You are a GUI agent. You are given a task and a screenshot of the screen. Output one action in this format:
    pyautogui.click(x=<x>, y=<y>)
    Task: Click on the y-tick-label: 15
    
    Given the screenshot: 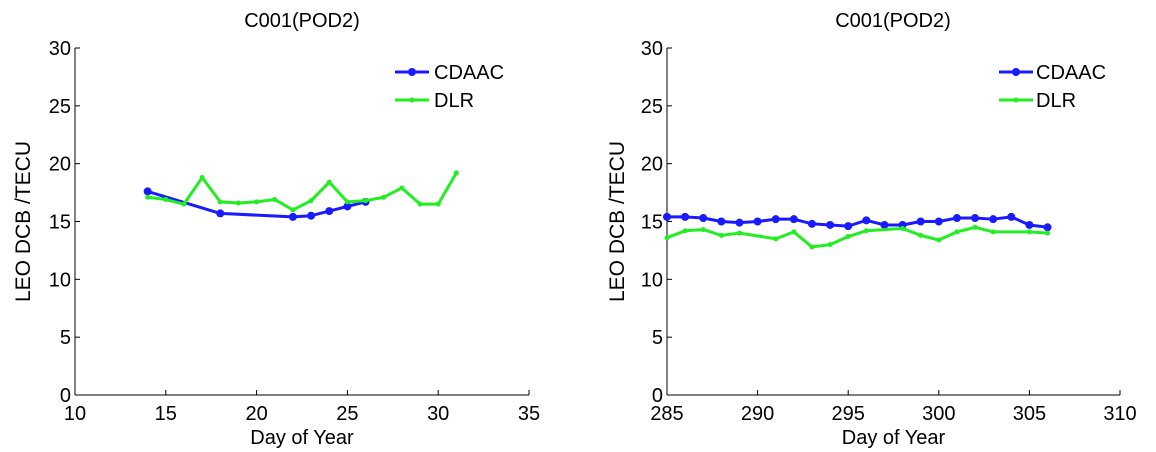 What is the action you would take?
    pyautogui.click(x=60, y=223)
    